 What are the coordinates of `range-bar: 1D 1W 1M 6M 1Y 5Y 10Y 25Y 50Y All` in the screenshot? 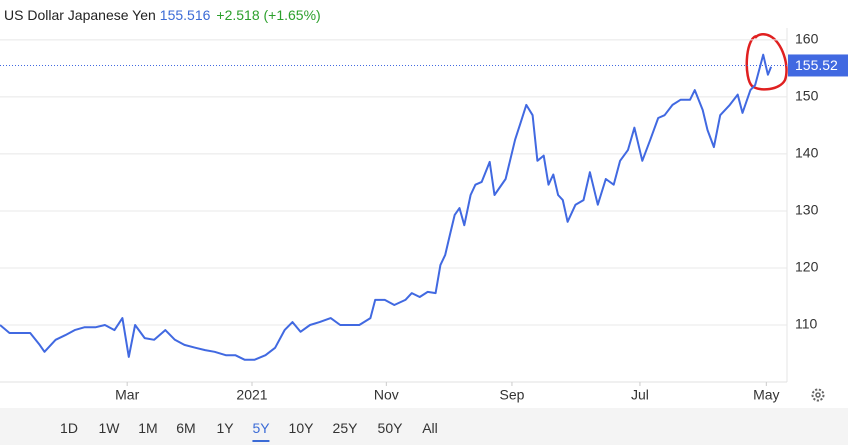 It's located at (424, 426).